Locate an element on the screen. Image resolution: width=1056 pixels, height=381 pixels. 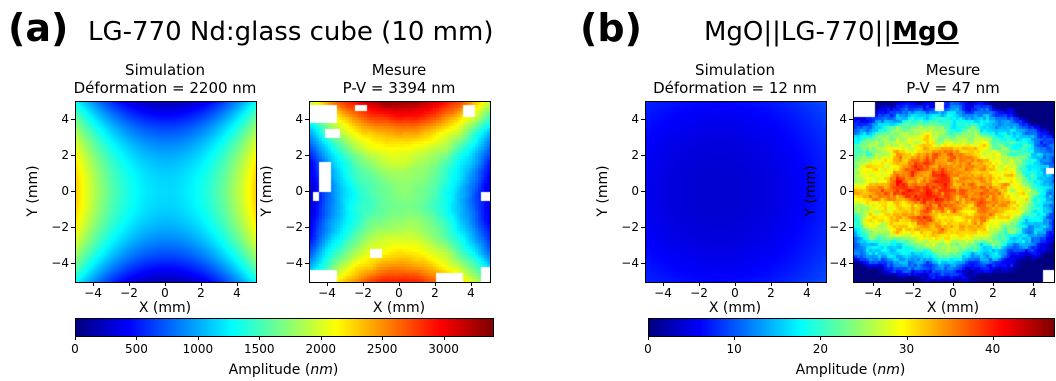
colorbar-b-tick-label: 10 is located at coordinates (734, 349).